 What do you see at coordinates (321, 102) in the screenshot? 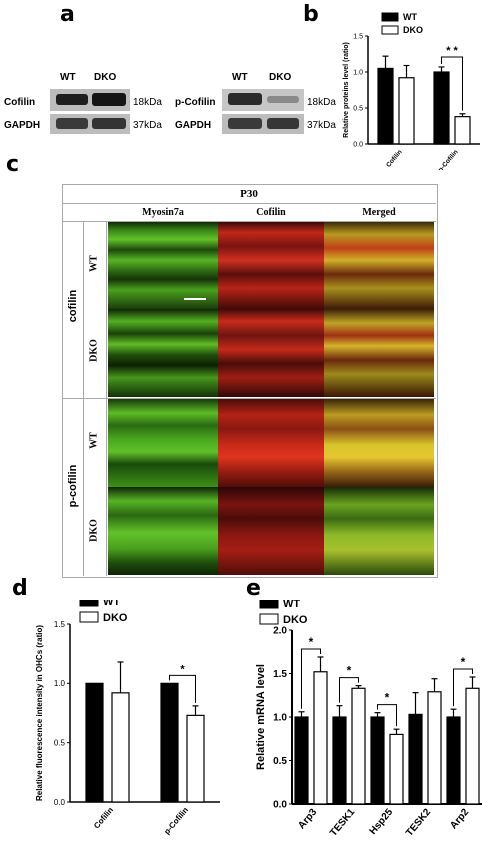
I see `wb-kda: 18kDa` at bounding box center [321, 102].